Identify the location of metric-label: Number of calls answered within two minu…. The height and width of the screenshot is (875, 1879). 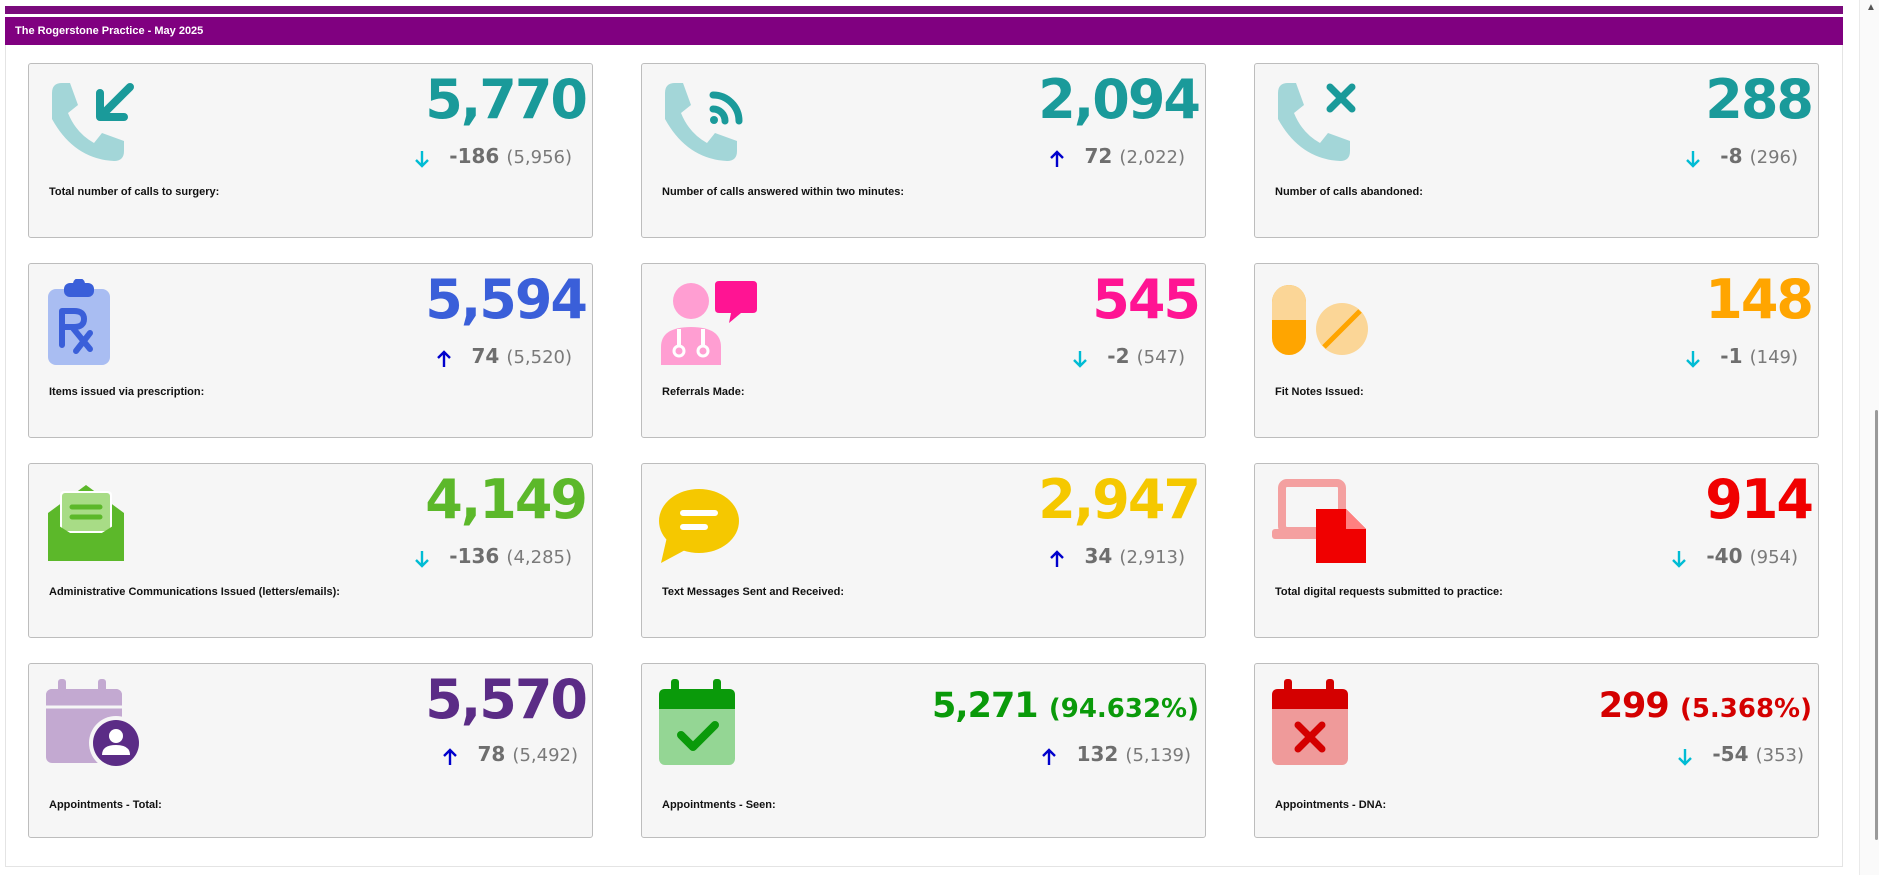
(783, 192).